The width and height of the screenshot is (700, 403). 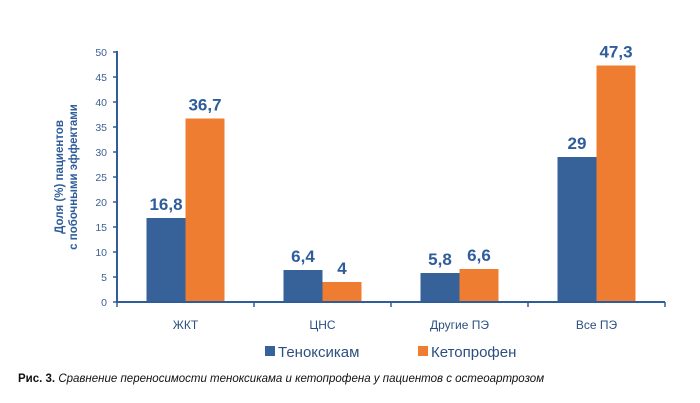 I want to click on x-tick-label: Другие ПЭ, so click(x=459, y=325).